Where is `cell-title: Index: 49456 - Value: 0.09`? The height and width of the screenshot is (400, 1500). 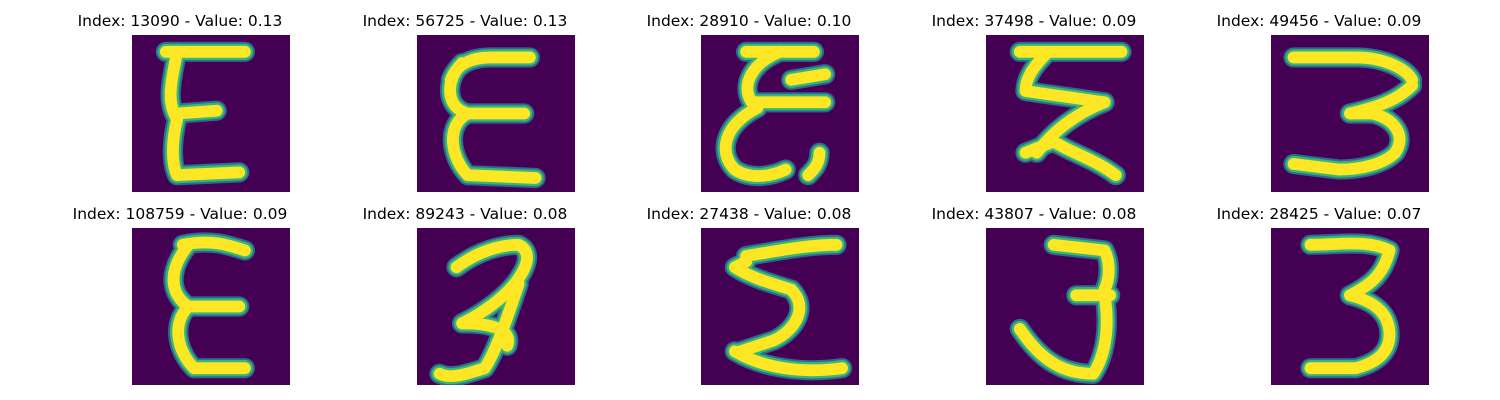 cell-title: Index: 49456 - Value: 0.09 is located at coordinates (1319, 21).